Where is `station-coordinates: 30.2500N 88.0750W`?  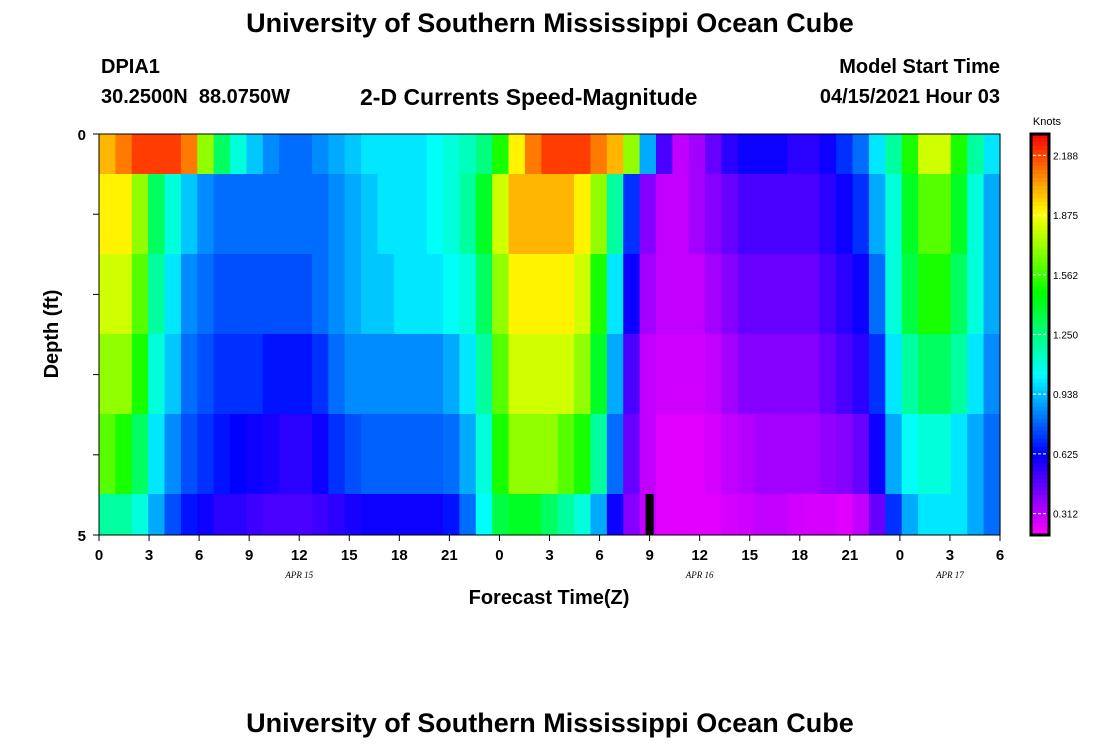
station-coordinates: 30.2500N 88.0750W is located at coordinates (196, 97).